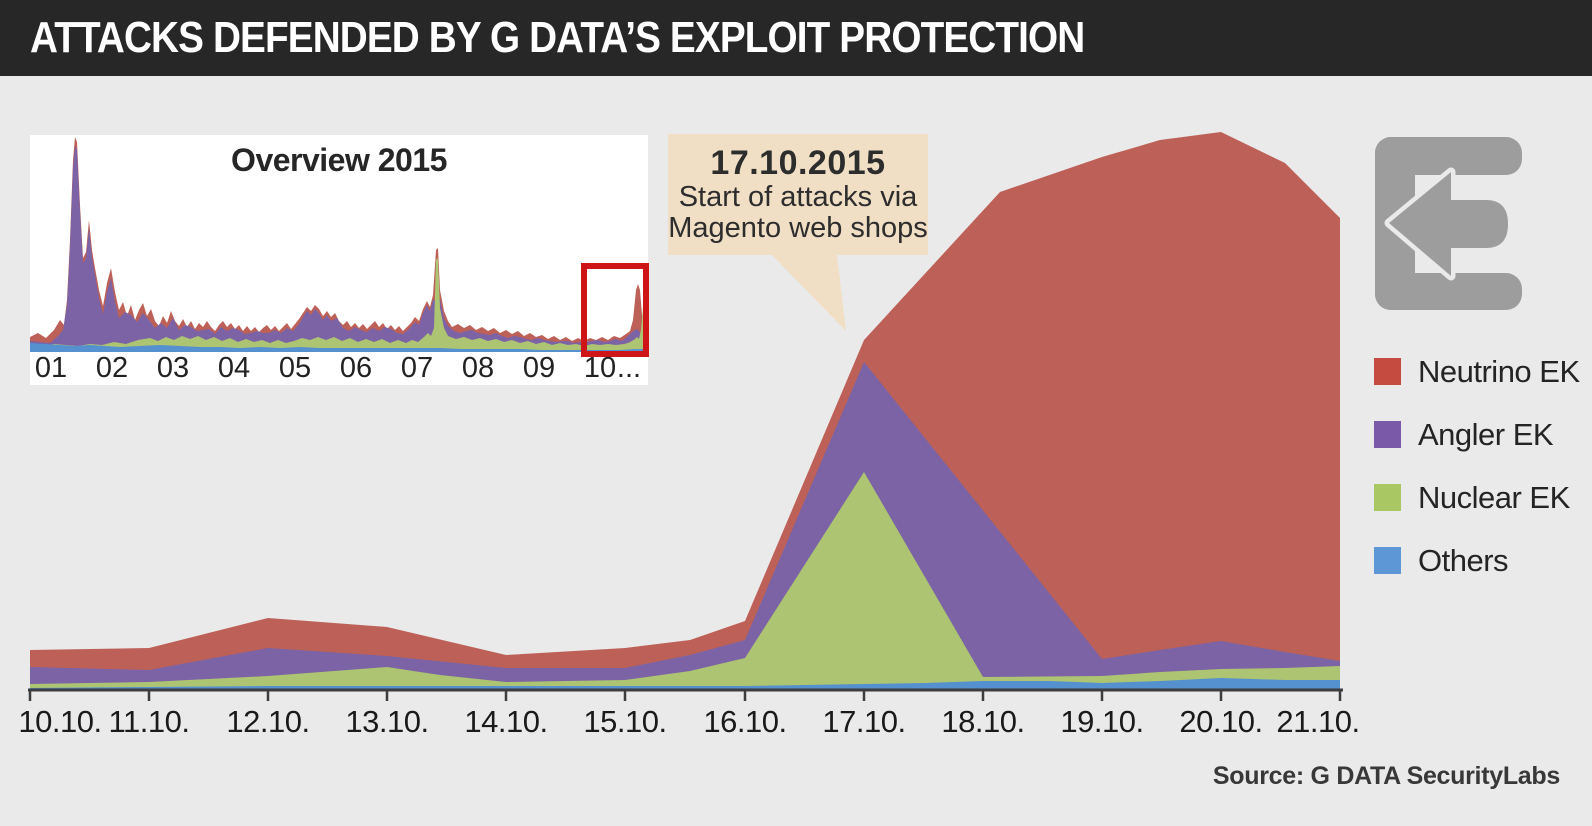 This screenshot has width=1592, height=826. Describe the element at coordinates (339, 249) in the screenshot. I see `inset-angler-area` at that location.